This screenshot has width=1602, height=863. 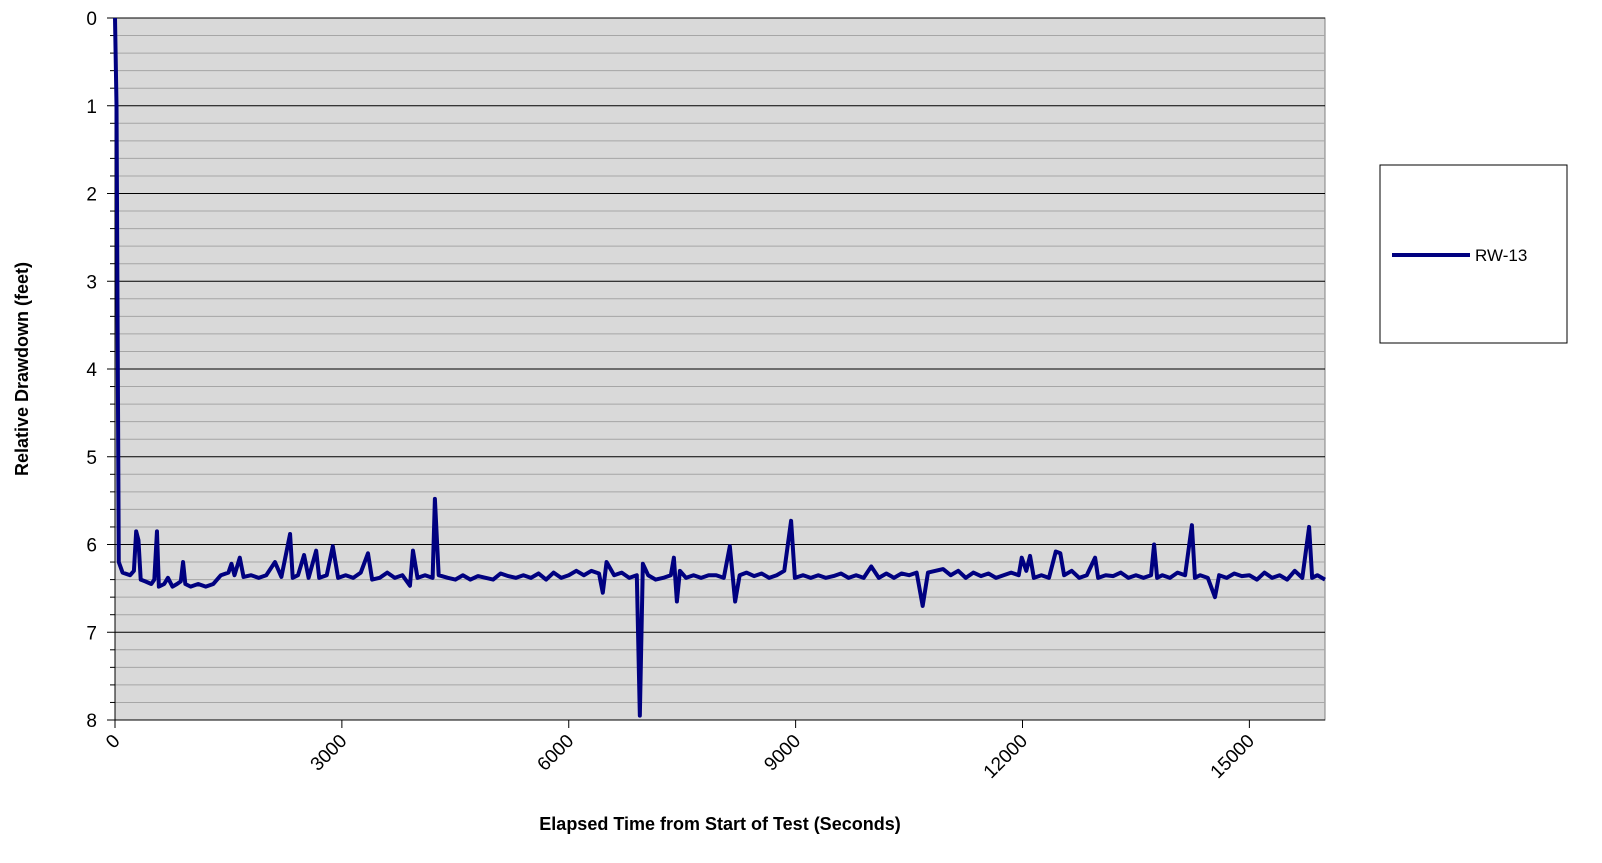 What do you see at coordinates (91, 195) in the screenshot?
I see `y-tick-label: 2` at bounding box center [91, 195].